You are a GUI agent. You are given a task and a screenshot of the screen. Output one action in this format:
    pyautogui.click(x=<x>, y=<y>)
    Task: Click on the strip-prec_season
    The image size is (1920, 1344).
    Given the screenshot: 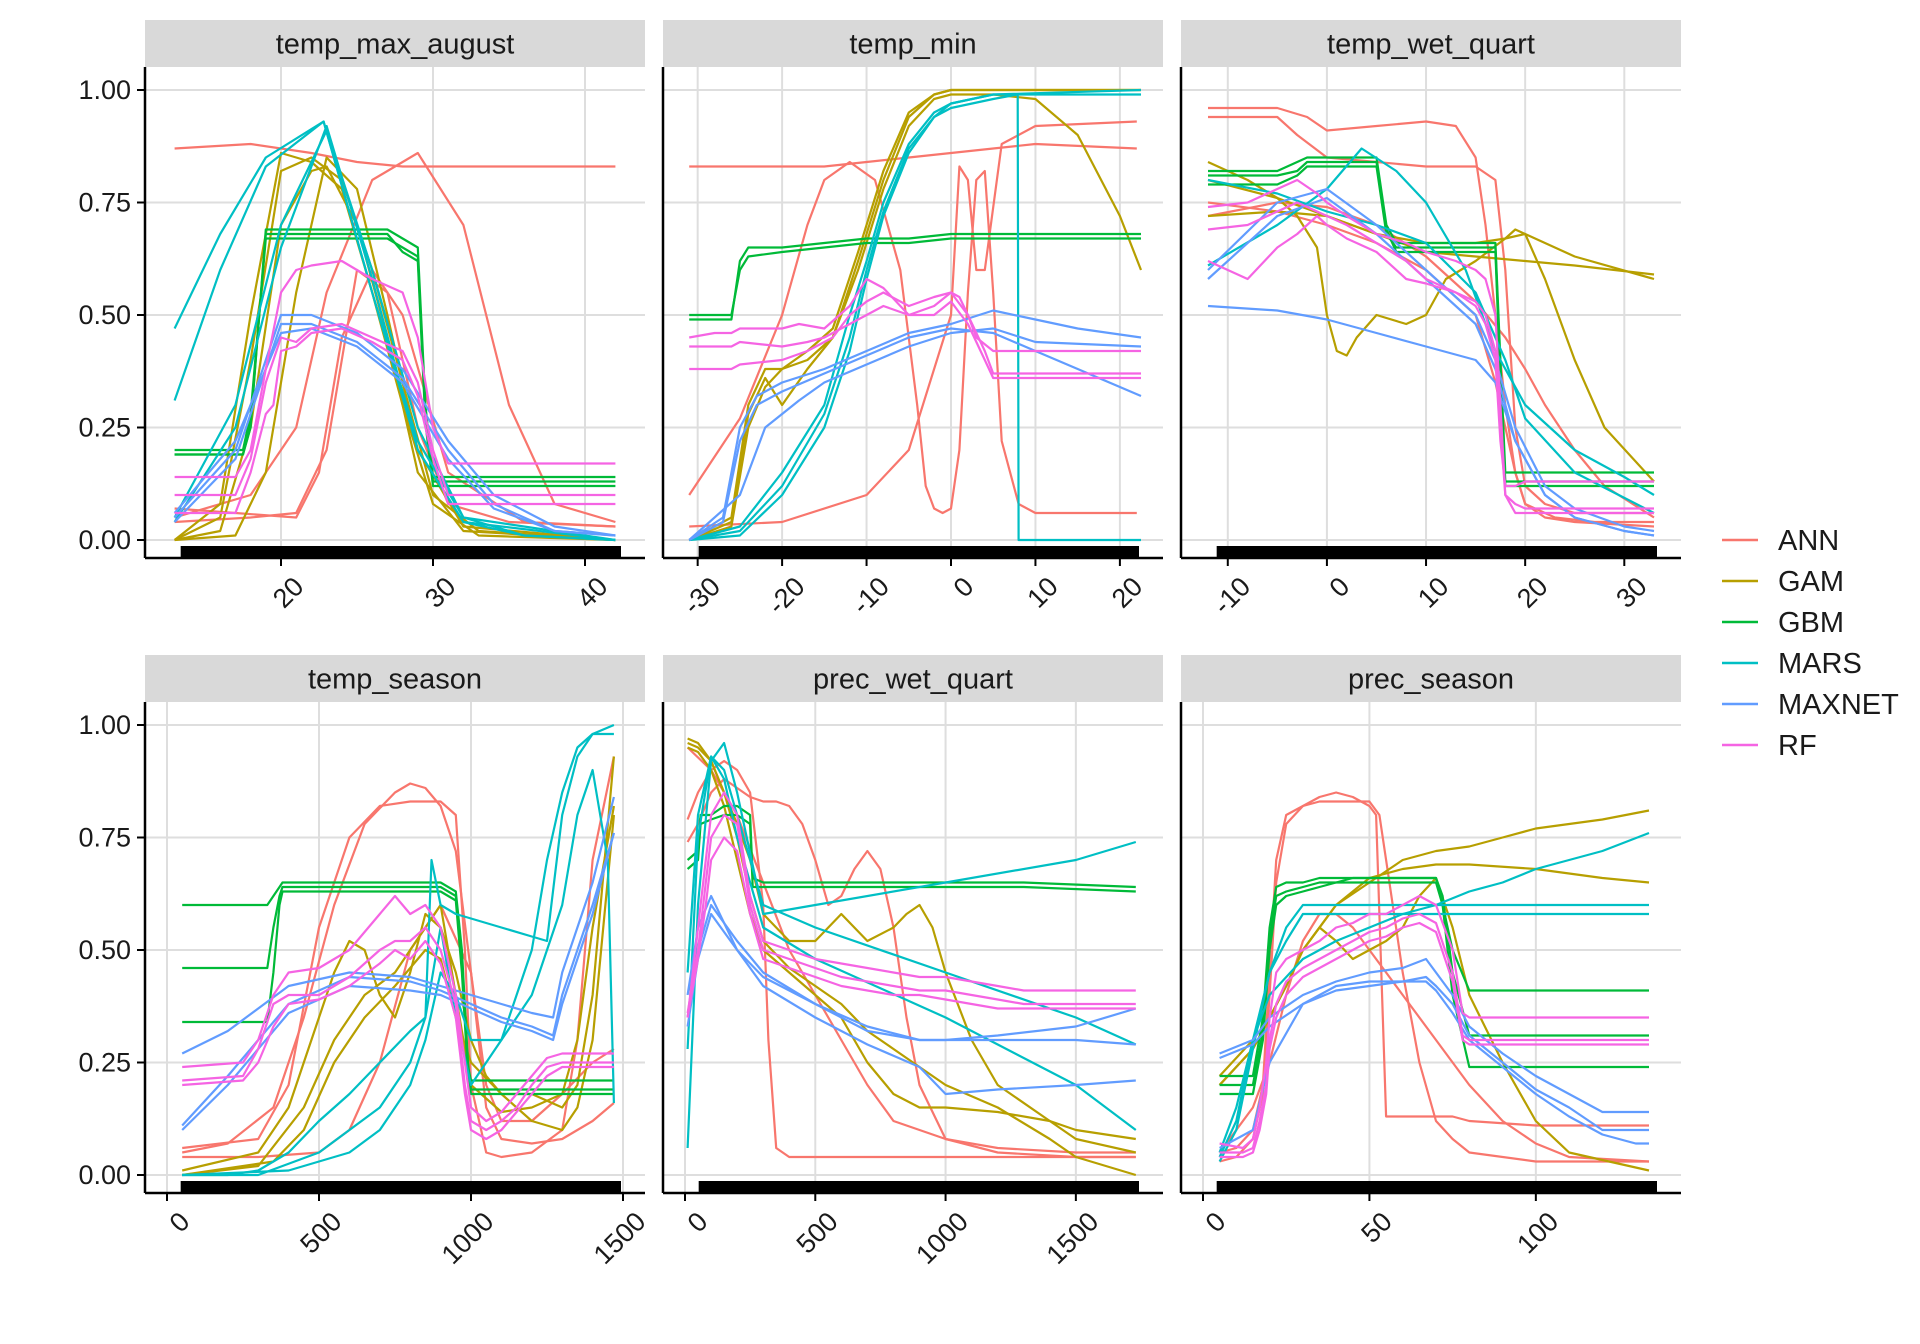 What is the action you would take?
    pyautogui.click(x=1431, y=678)
    